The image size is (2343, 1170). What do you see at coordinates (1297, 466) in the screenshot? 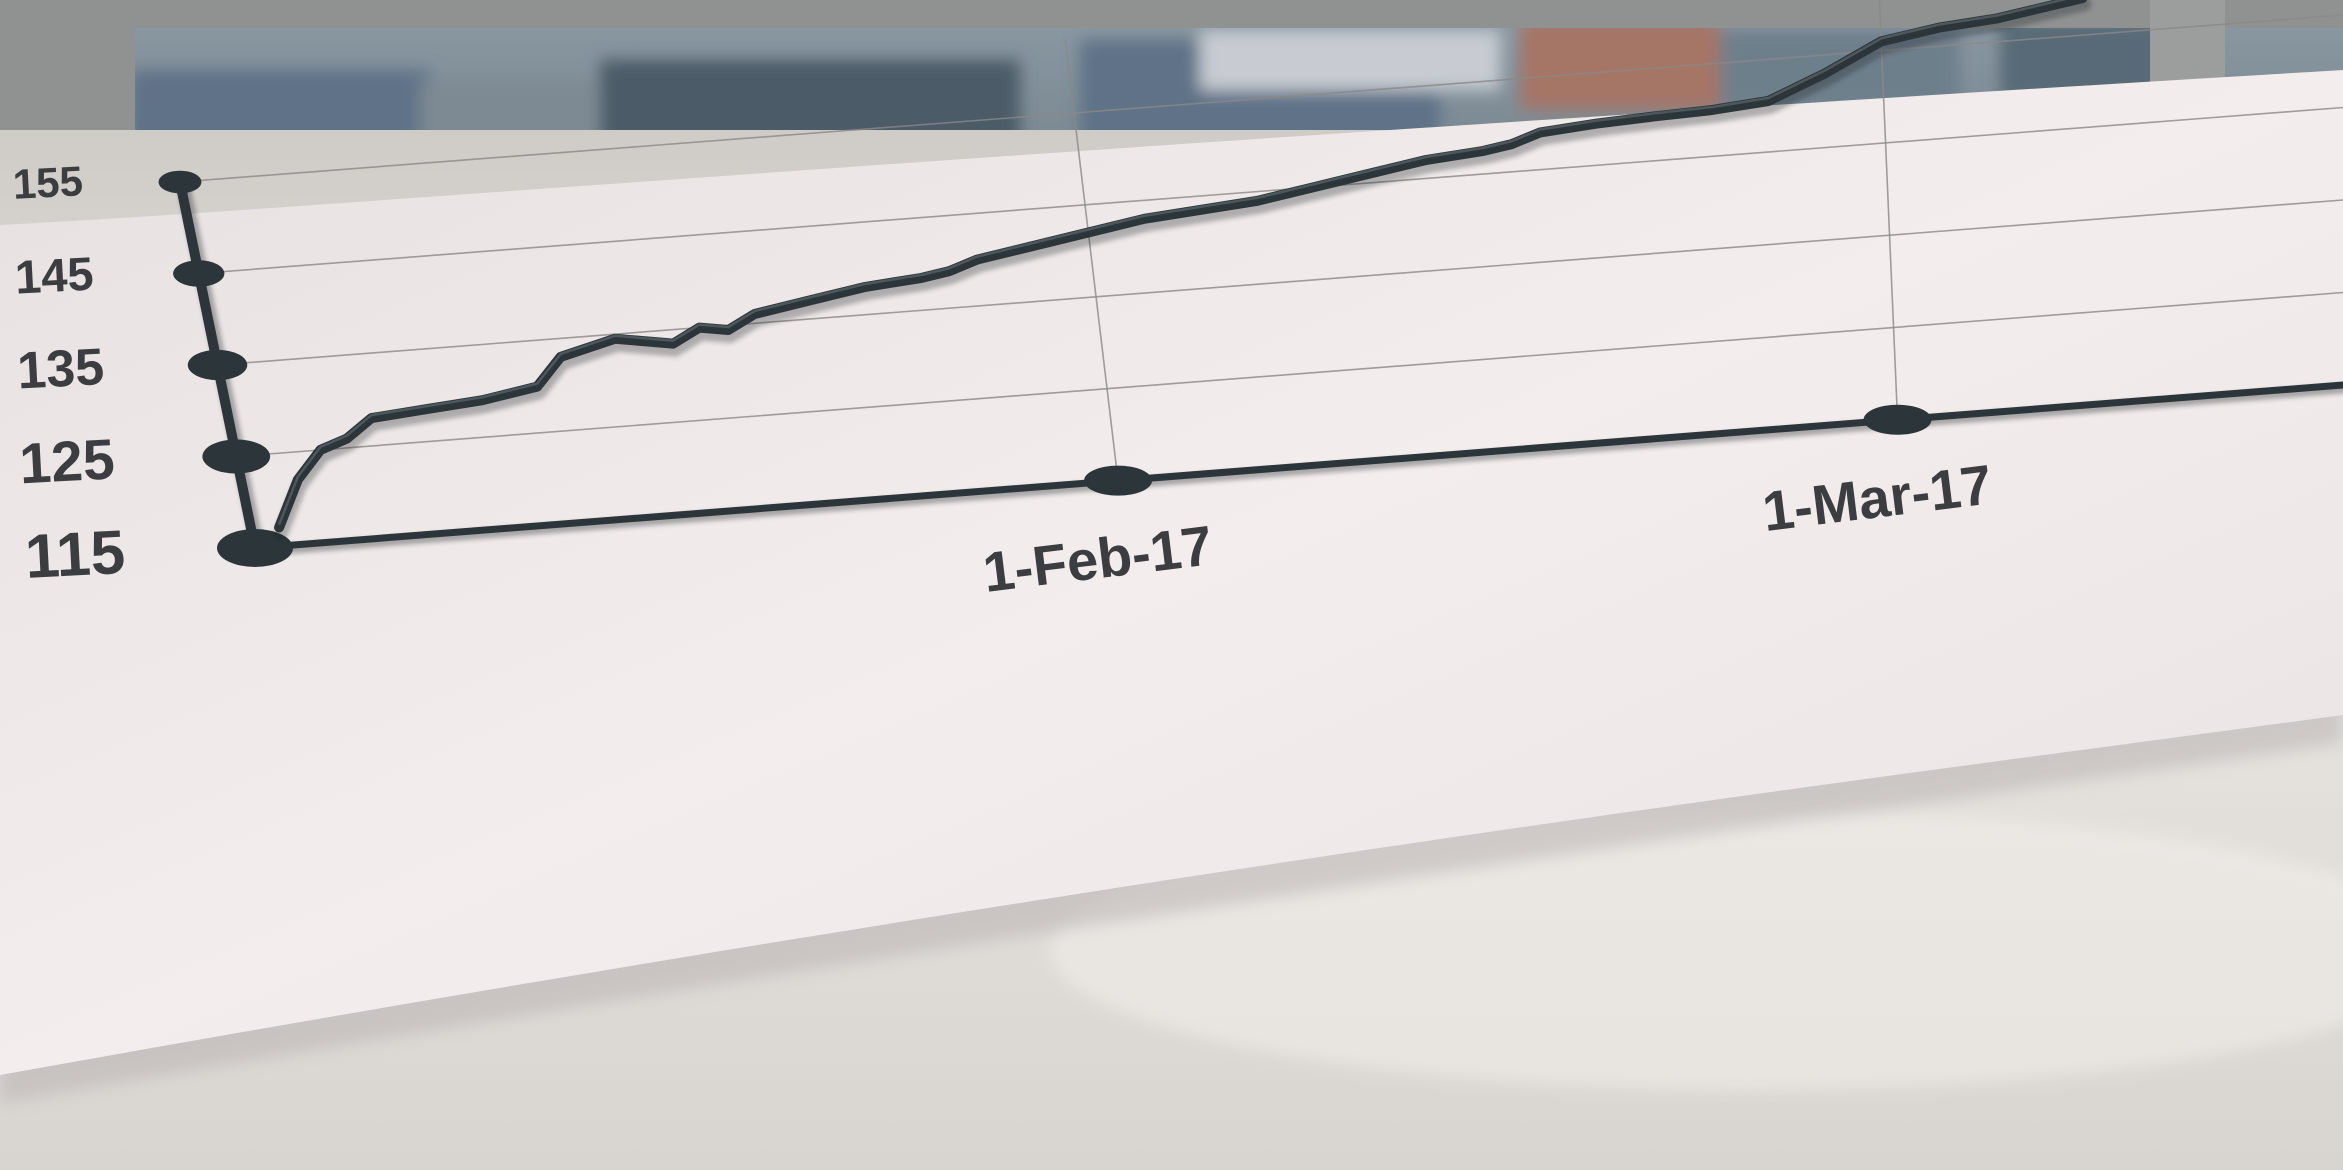
I see `x-axis-line` at bounding box center [1297, 466].